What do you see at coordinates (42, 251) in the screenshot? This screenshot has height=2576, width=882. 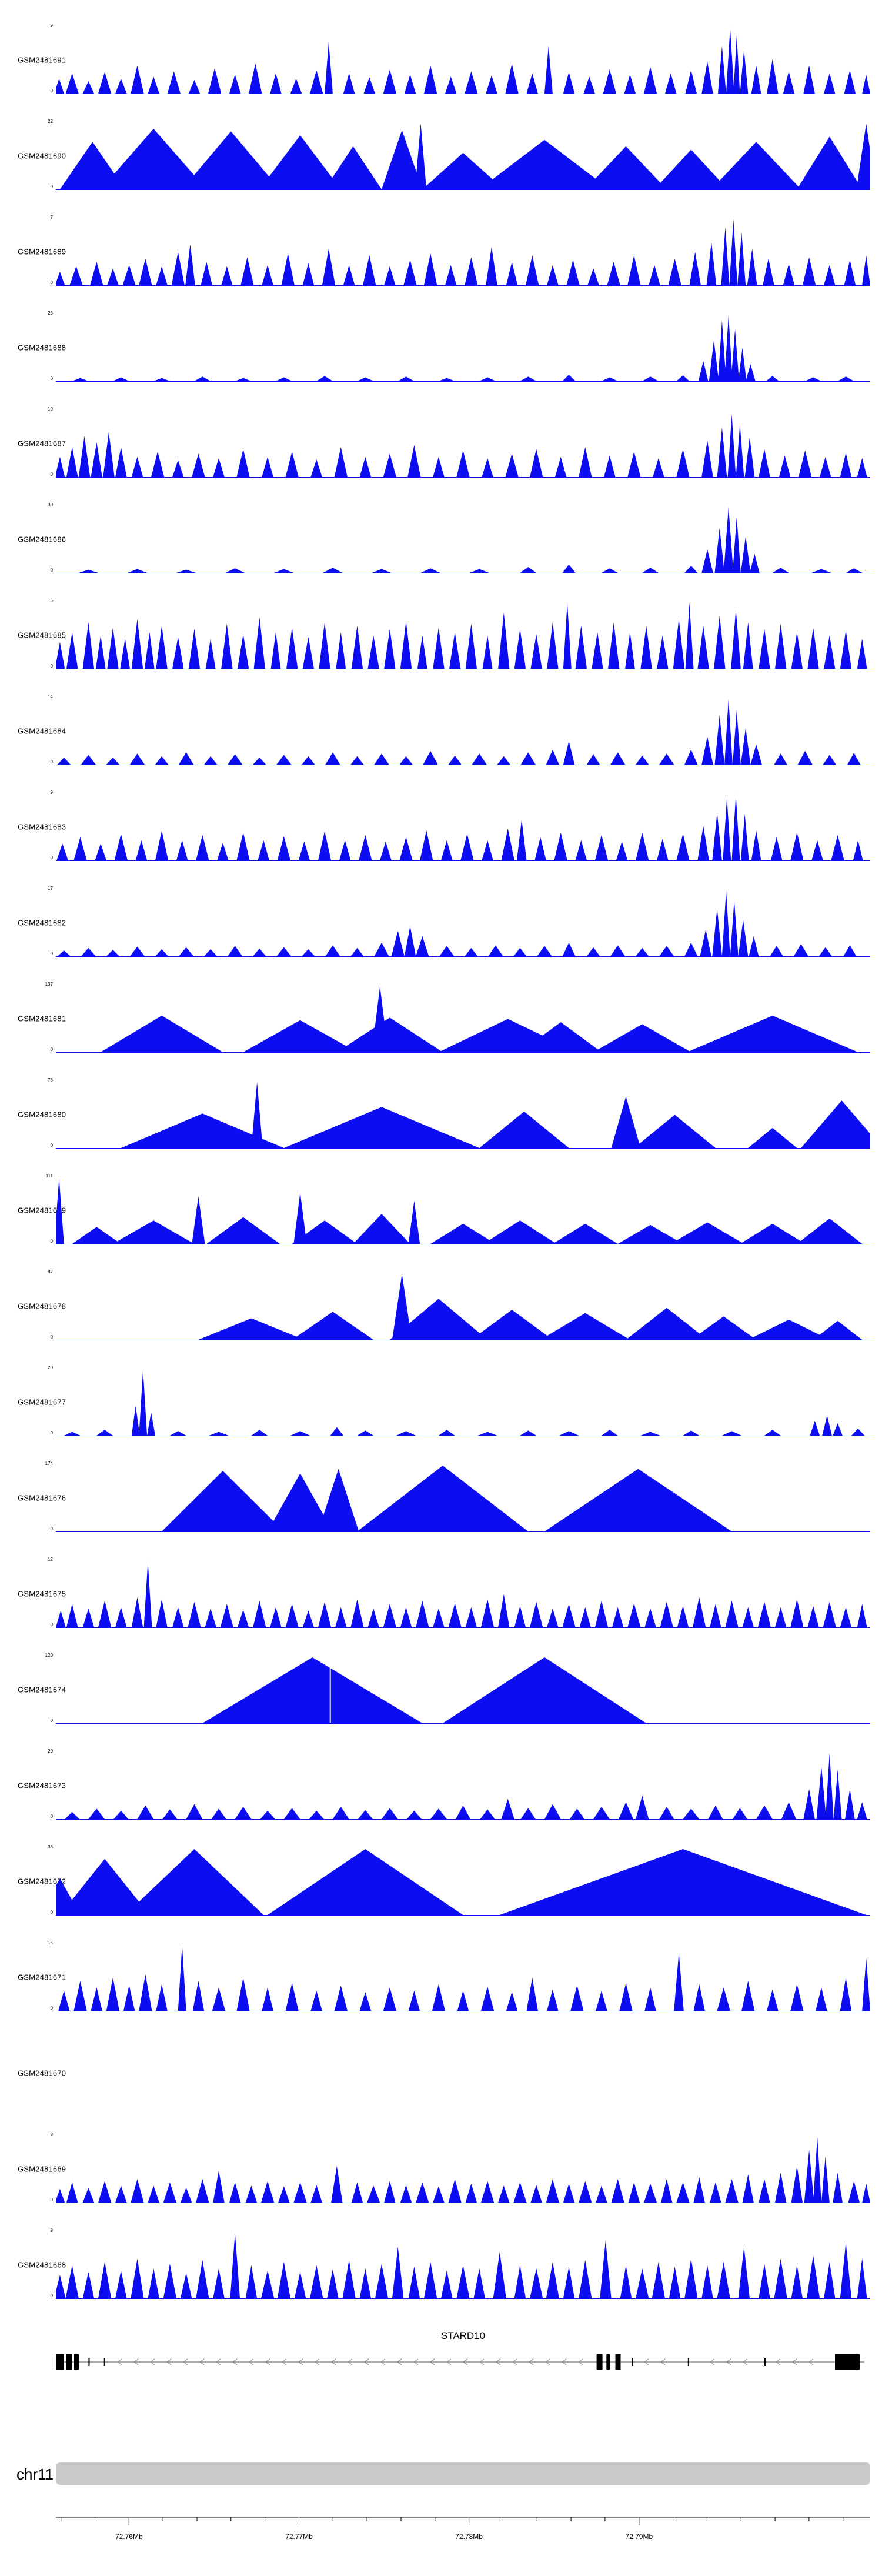 I see `track-label: GSM2481689` at bounding box center [42, 251].